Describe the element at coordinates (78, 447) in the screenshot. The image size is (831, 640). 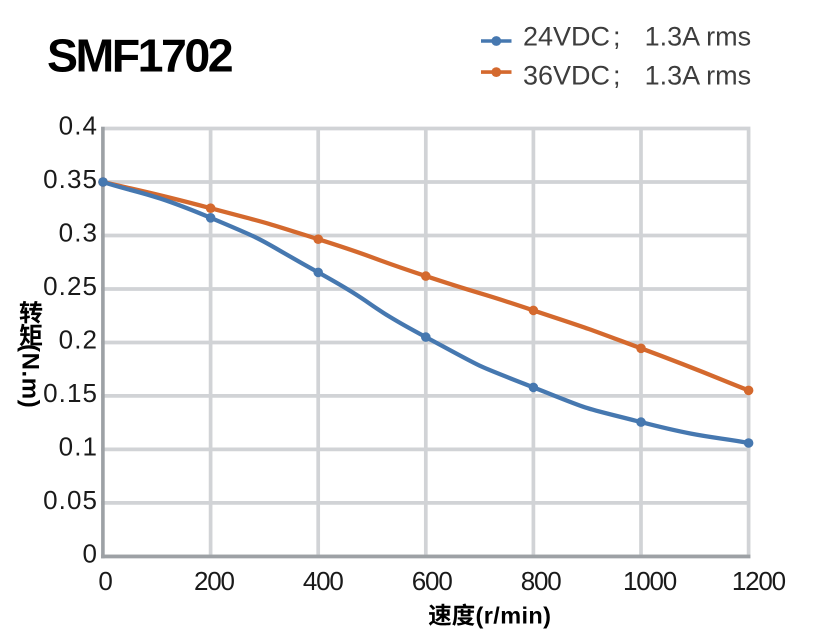
I see `svg-text: 0.1` at that location.